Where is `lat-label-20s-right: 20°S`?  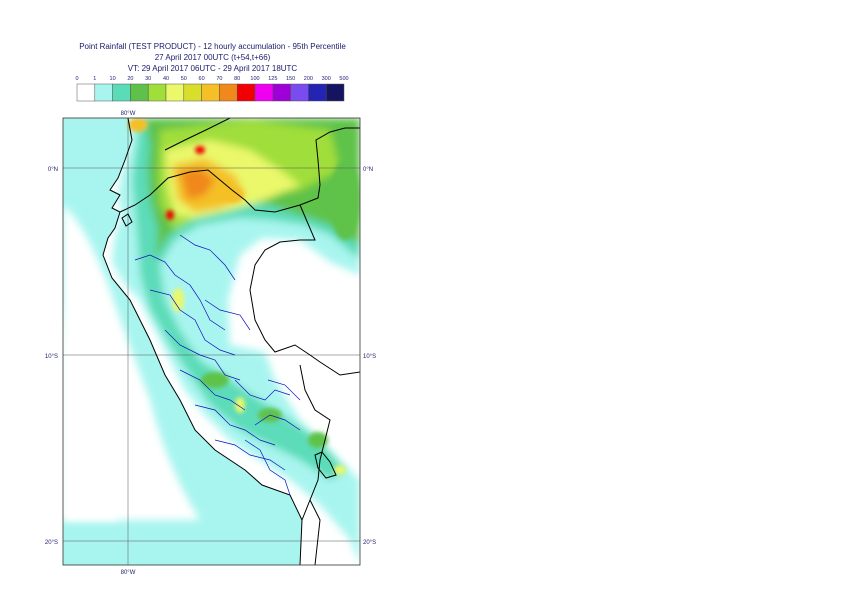
lat-label-20s-right: 20°S is located at coordinates (369, 543).